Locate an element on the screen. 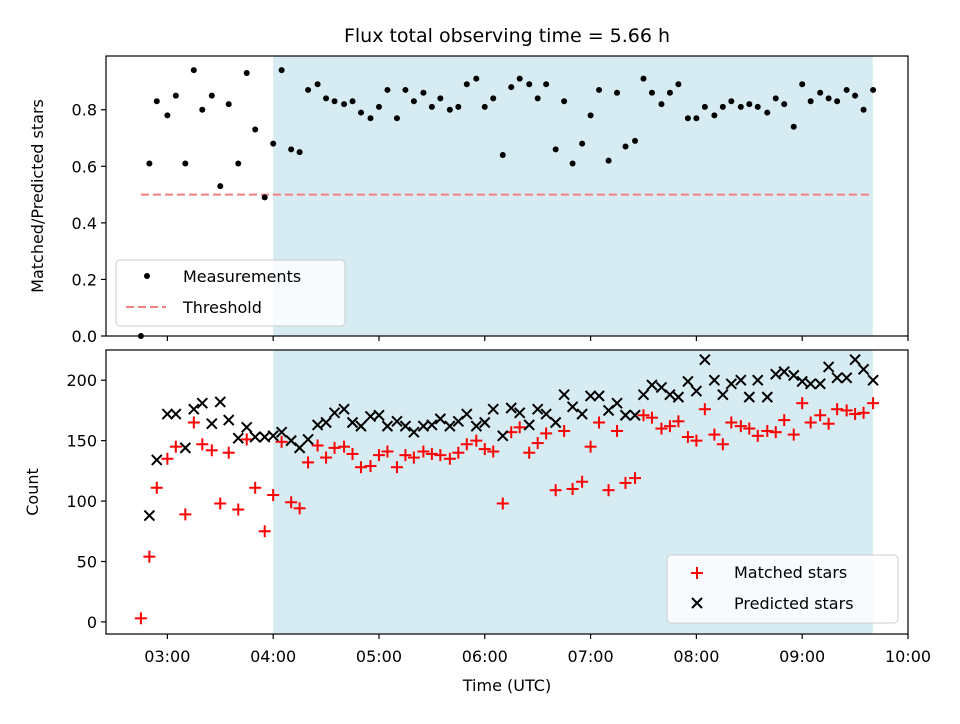  y-tick-label: 50 is located at coordinates (87, 561).